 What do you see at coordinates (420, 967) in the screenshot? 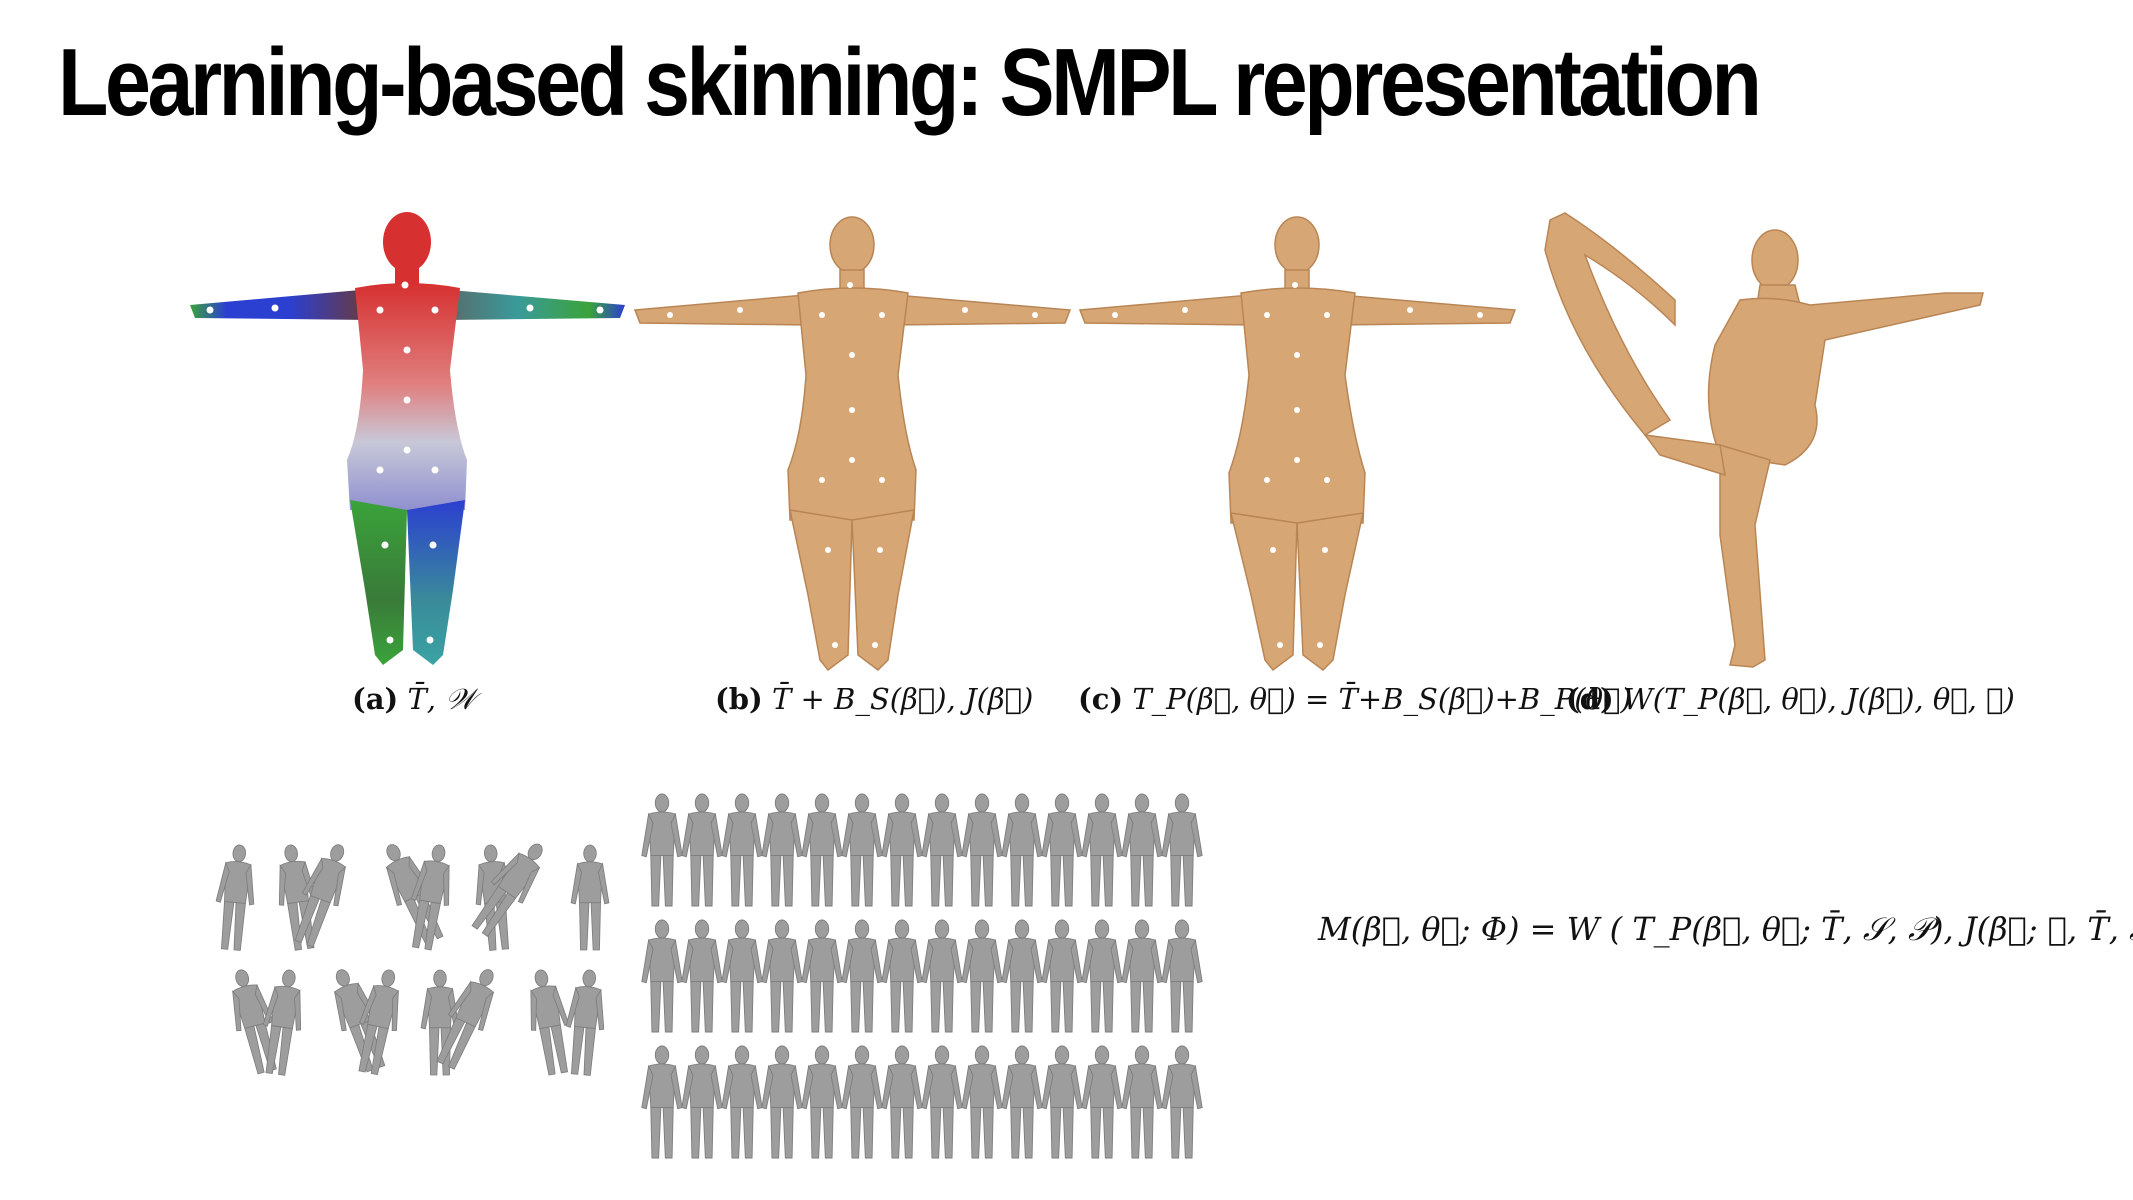
I see `pose-examples-grid` at bounding box center [420, 967].